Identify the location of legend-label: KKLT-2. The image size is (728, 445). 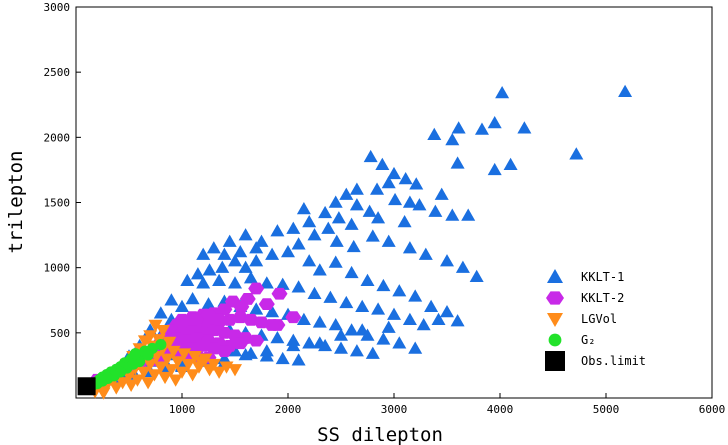
(602, 298).